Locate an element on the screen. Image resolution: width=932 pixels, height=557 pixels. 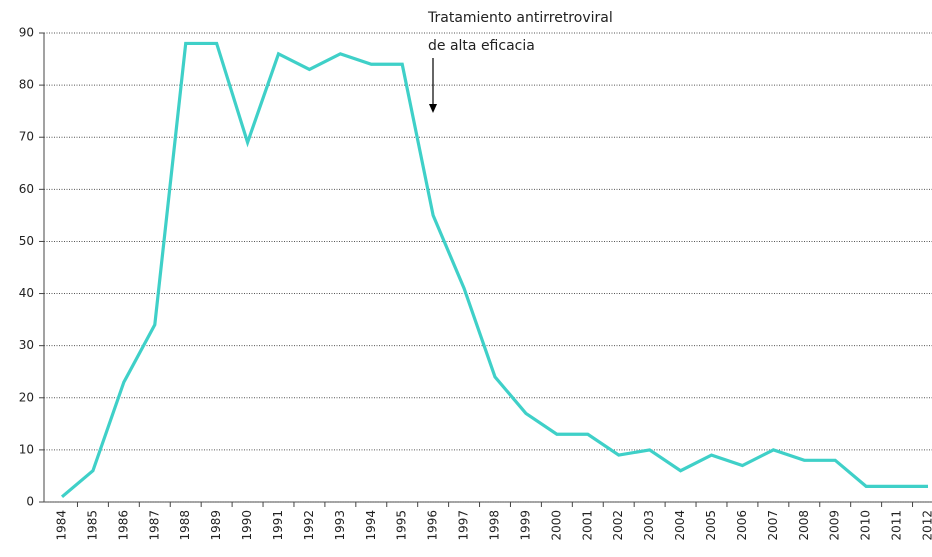
x-tick-label: 1989 is located at coordinates (216, 525).